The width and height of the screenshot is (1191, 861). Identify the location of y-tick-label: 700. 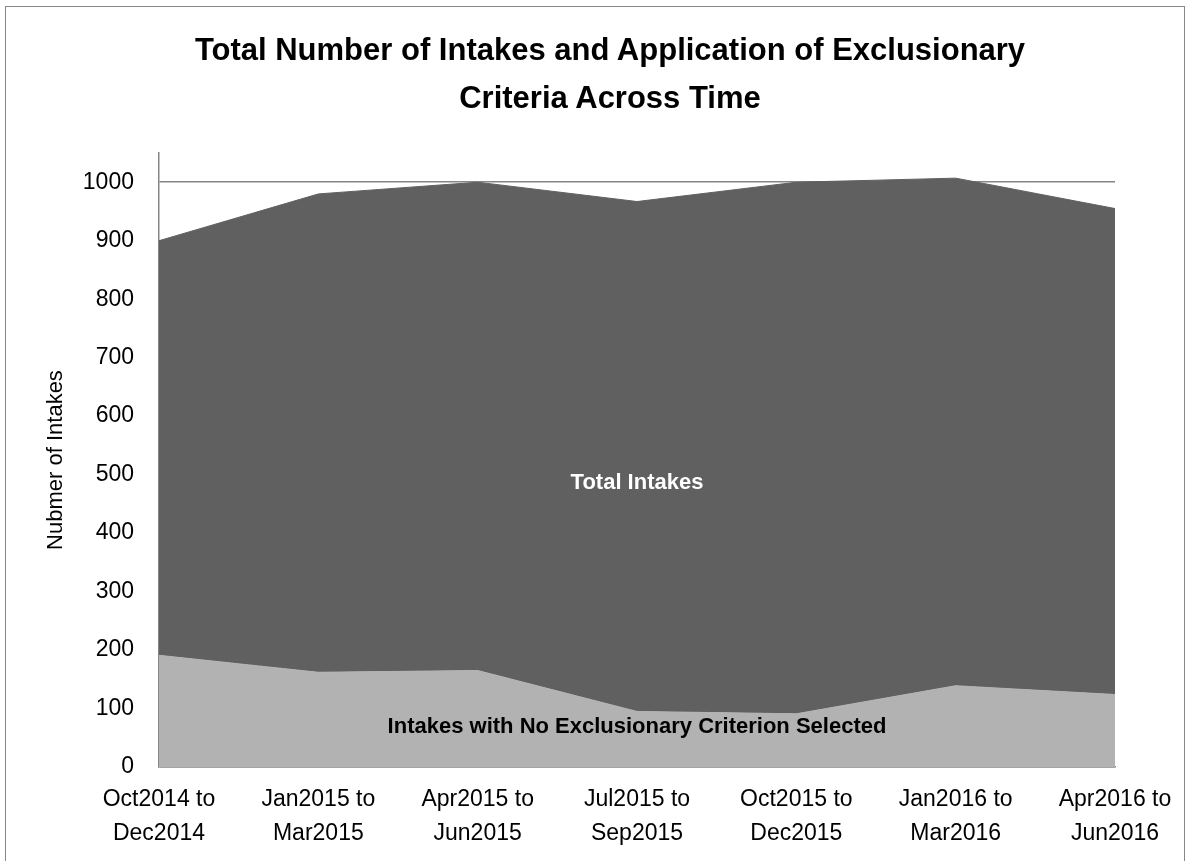
(114, 356).